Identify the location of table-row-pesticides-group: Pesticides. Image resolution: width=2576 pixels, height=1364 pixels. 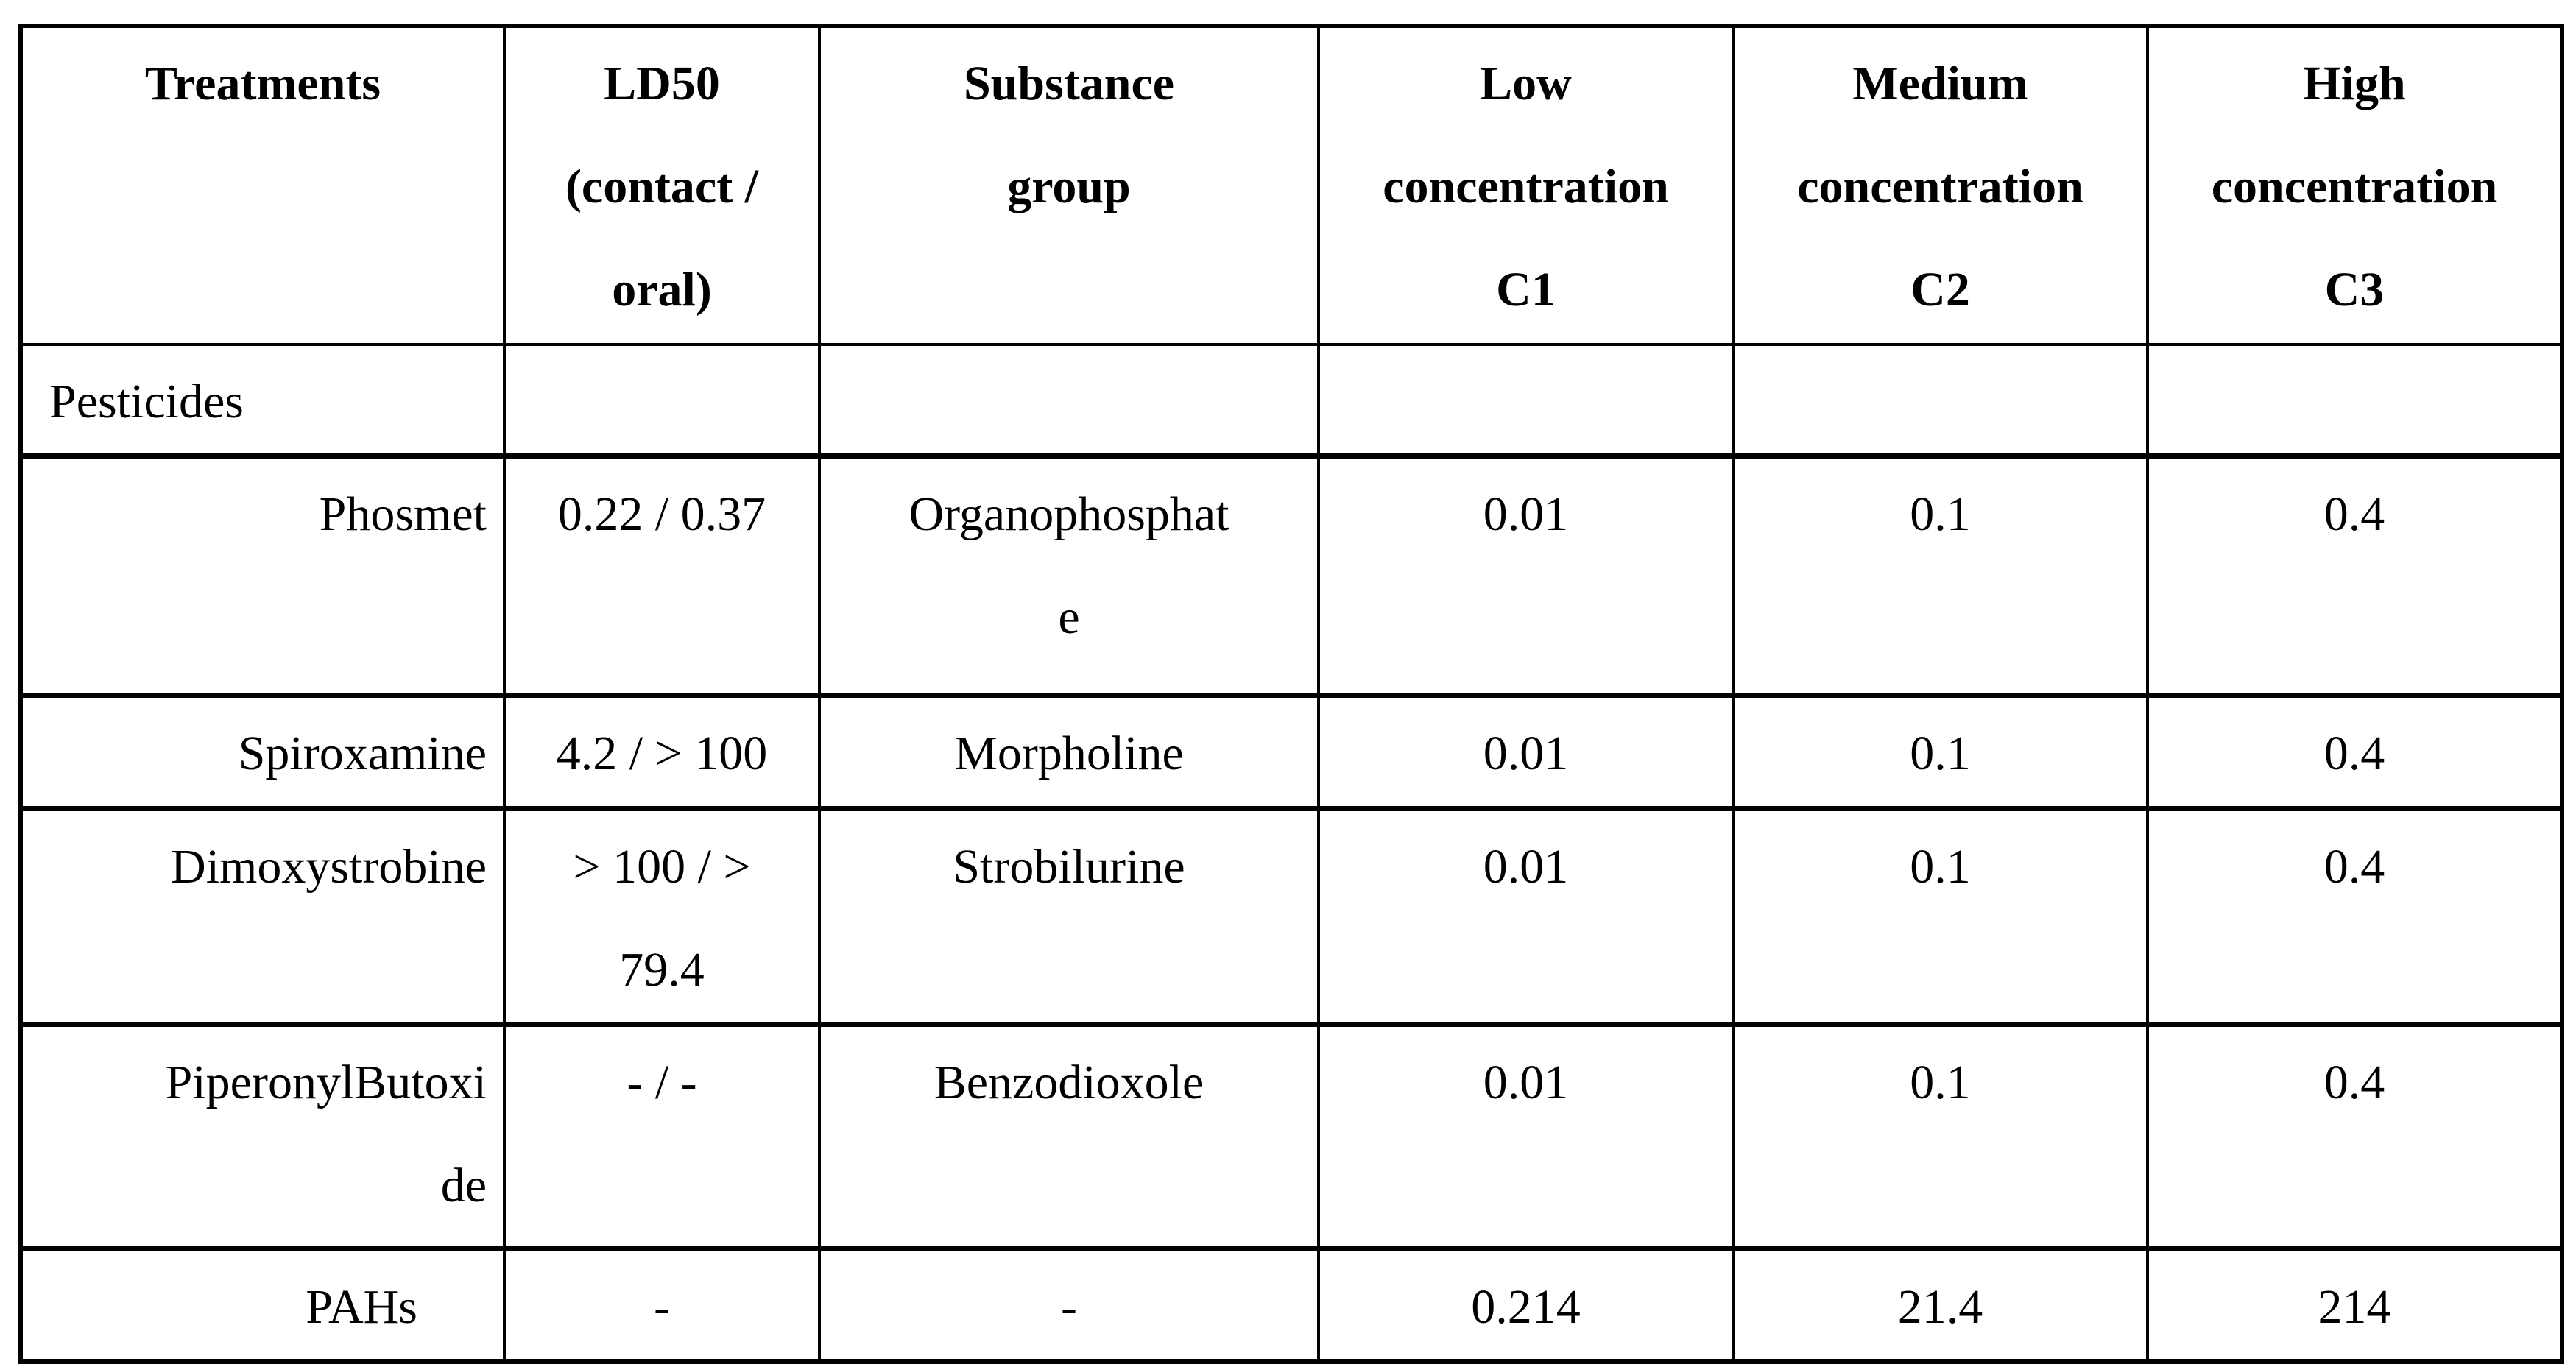
(1291, 401).